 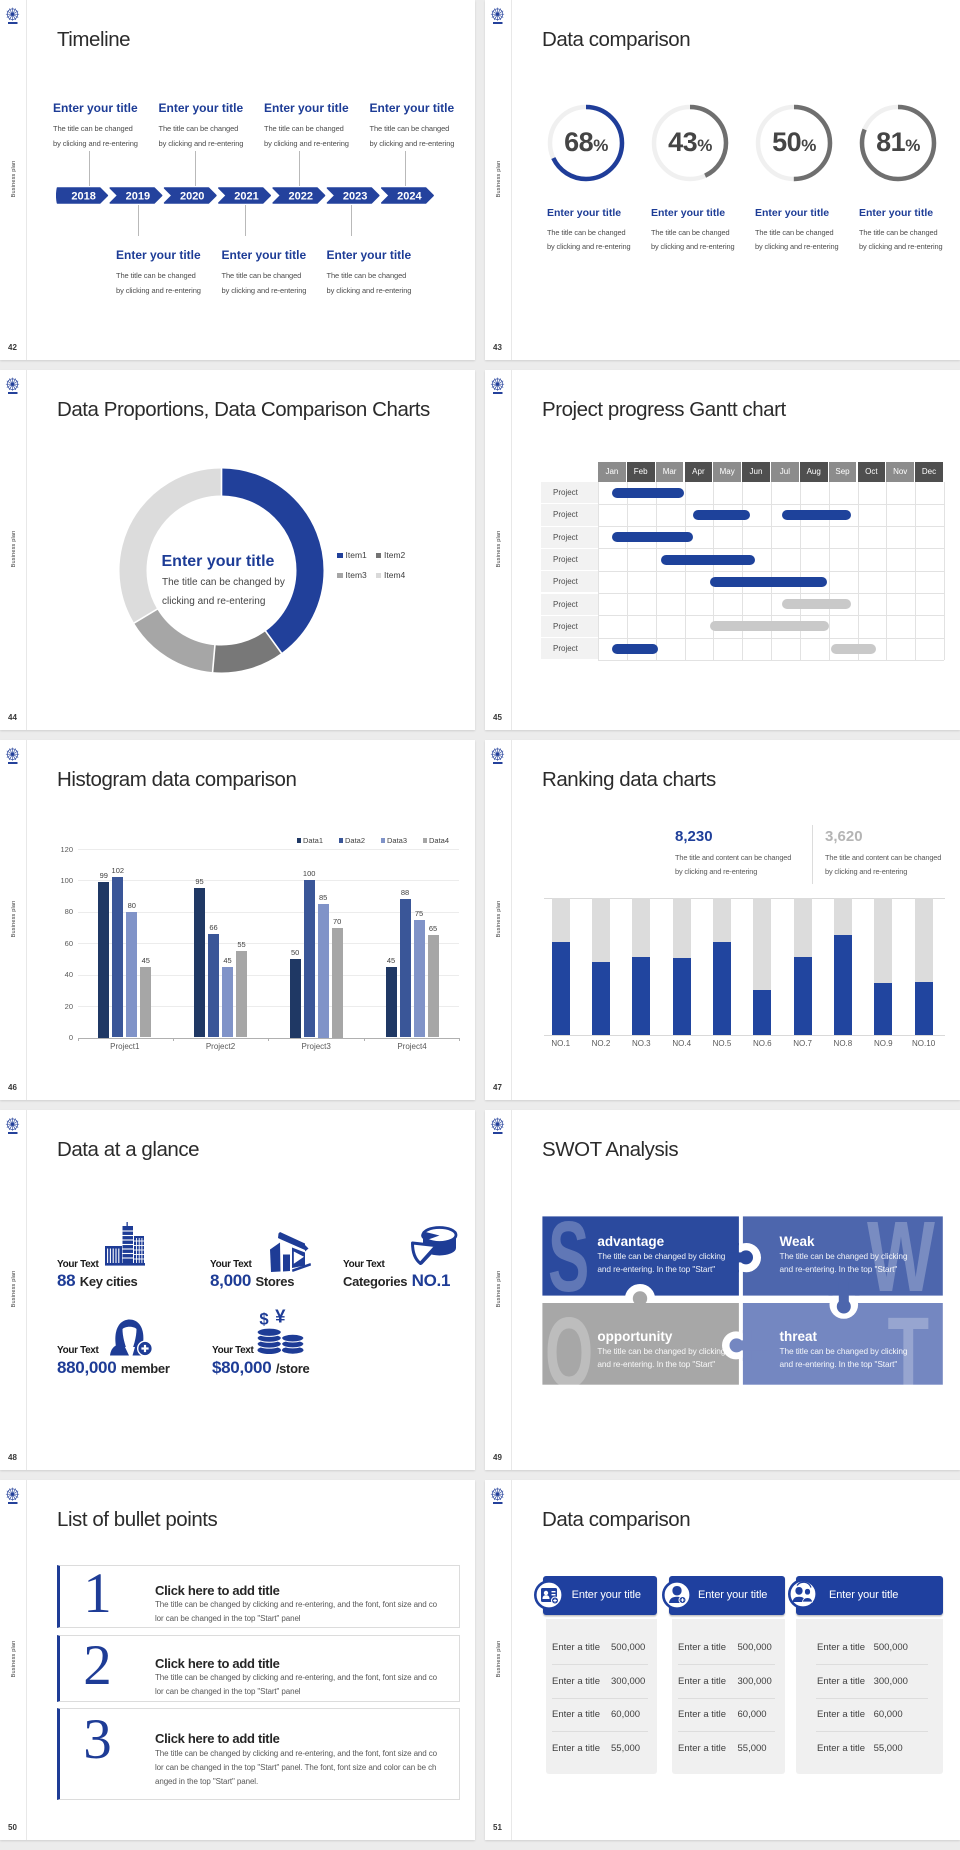 What do you see at coordinates (83, 197) in the screenshot?
I see `svg-text: 2018` at bounding box center [83, 197].